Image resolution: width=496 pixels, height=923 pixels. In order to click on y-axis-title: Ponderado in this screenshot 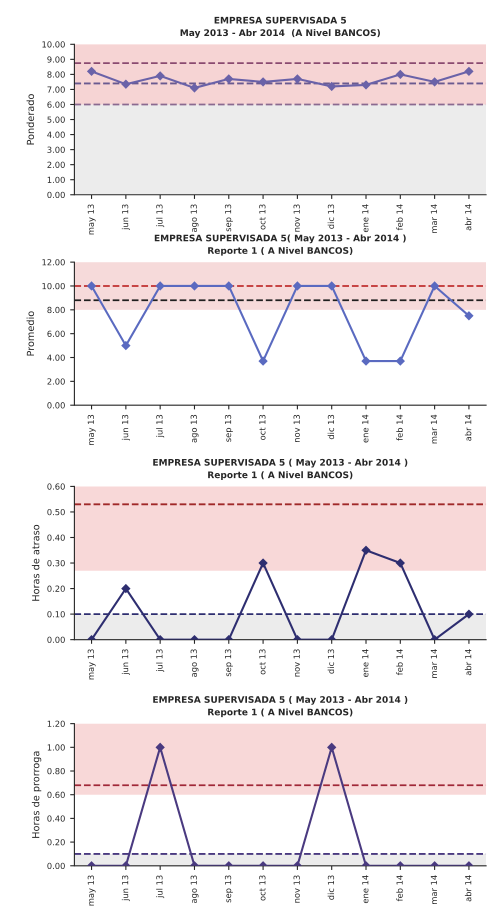, I will do `click(30, 119)`.